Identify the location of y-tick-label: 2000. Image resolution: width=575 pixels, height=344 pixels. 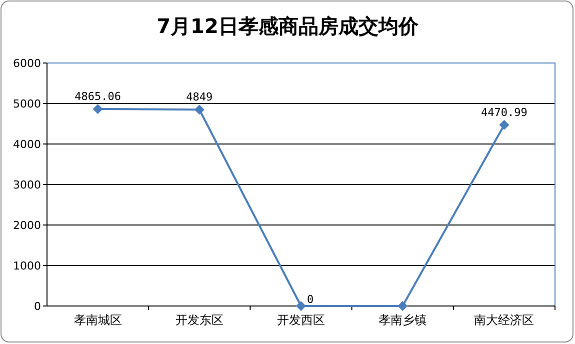
(27, 225).